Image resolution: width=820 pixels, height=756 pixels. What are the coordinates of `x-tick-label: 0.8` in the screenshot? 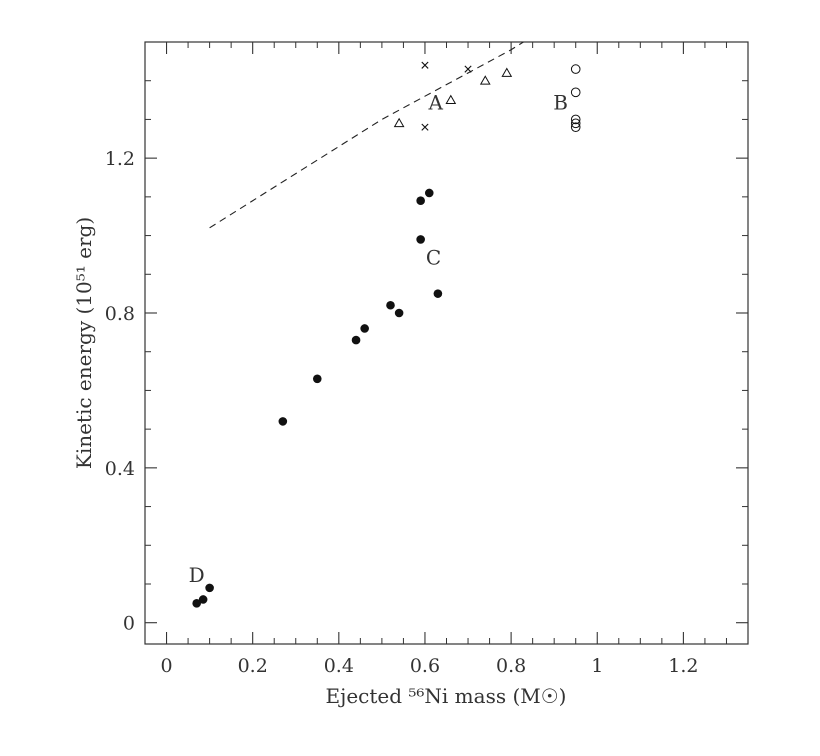 It's located at (511, 666).